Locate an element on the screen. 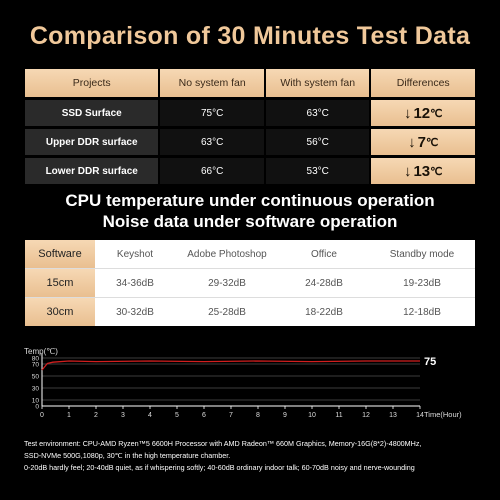  table-row: 30cm 30-32dB 25-28dB 18-22dB 12-18dB is located at coordinates (250, 312).